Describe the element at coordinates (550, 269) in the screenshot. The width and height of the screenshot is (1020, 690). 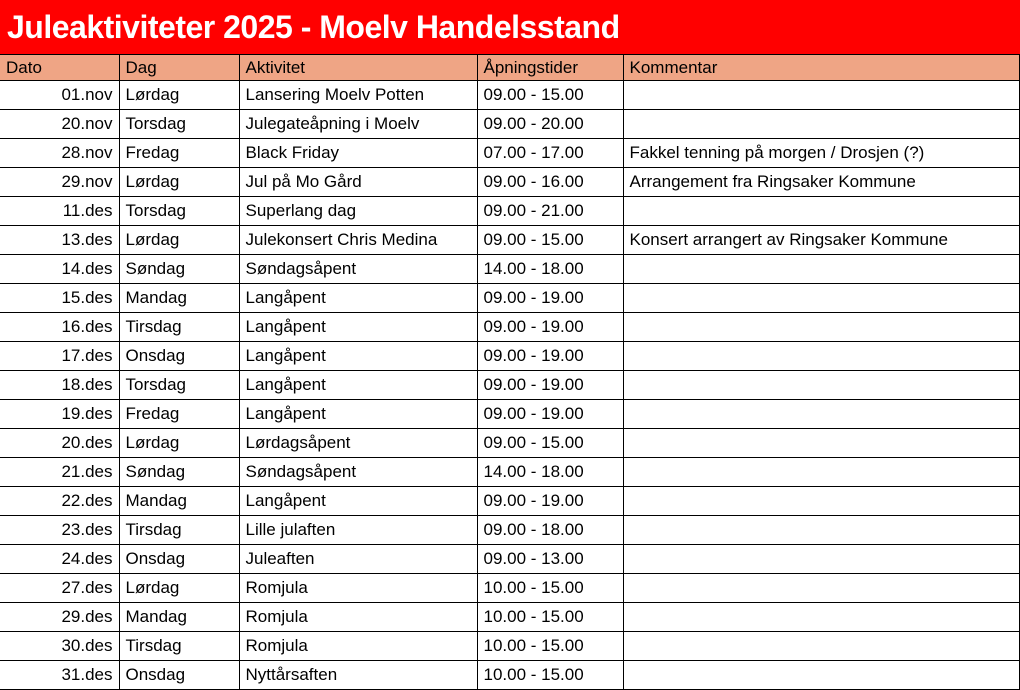
I see `cell-tider: 14.00 - 18.00` at that location.